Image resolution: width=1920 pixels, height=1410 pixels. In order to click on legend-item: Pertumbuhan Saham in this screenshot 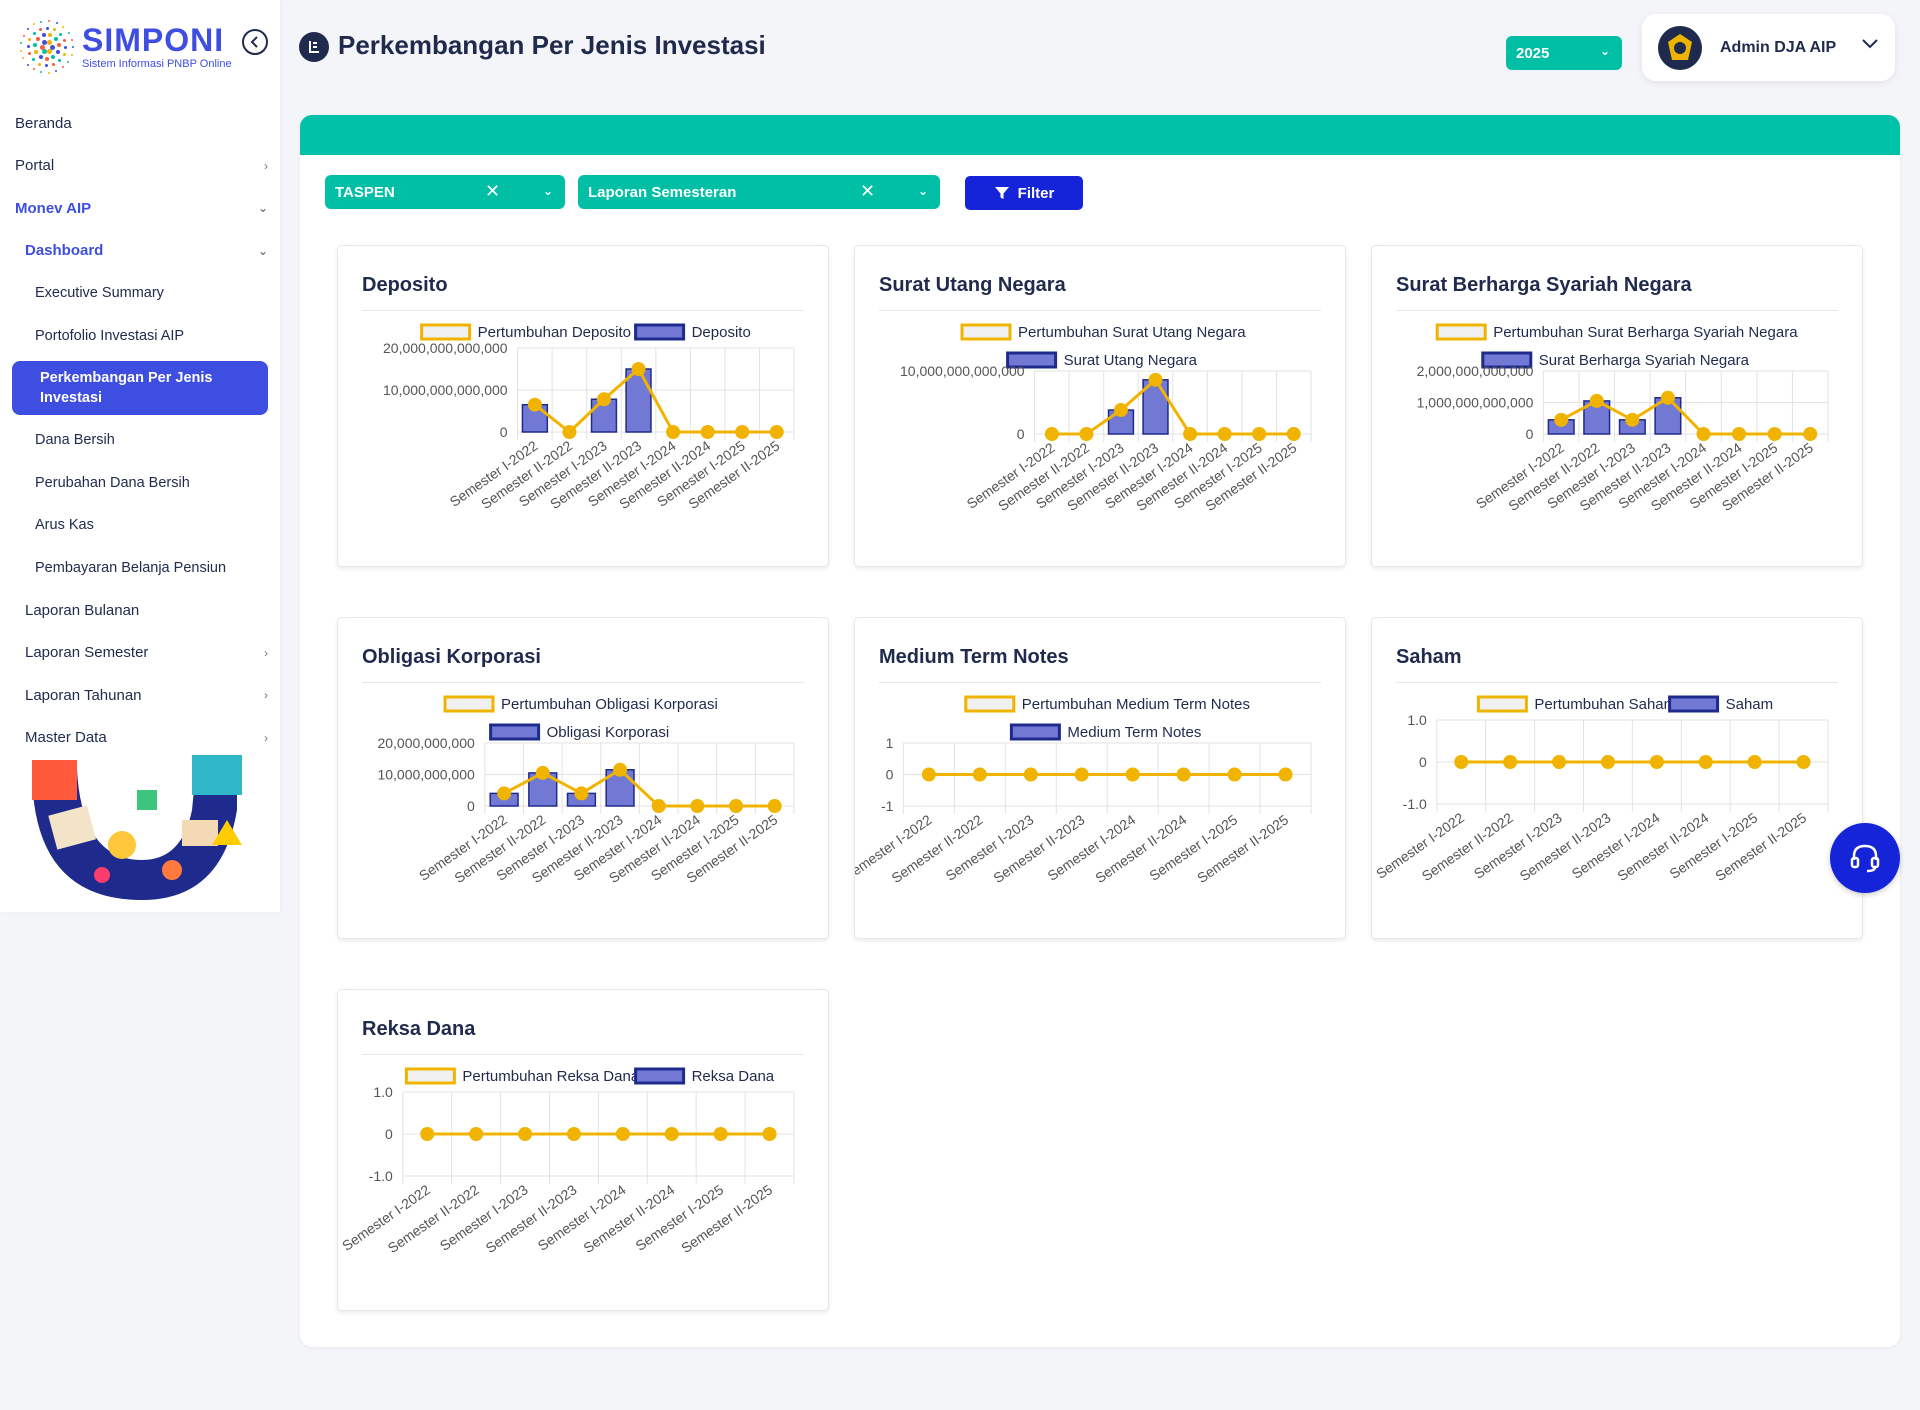, I will do `click(1576, 704)`.